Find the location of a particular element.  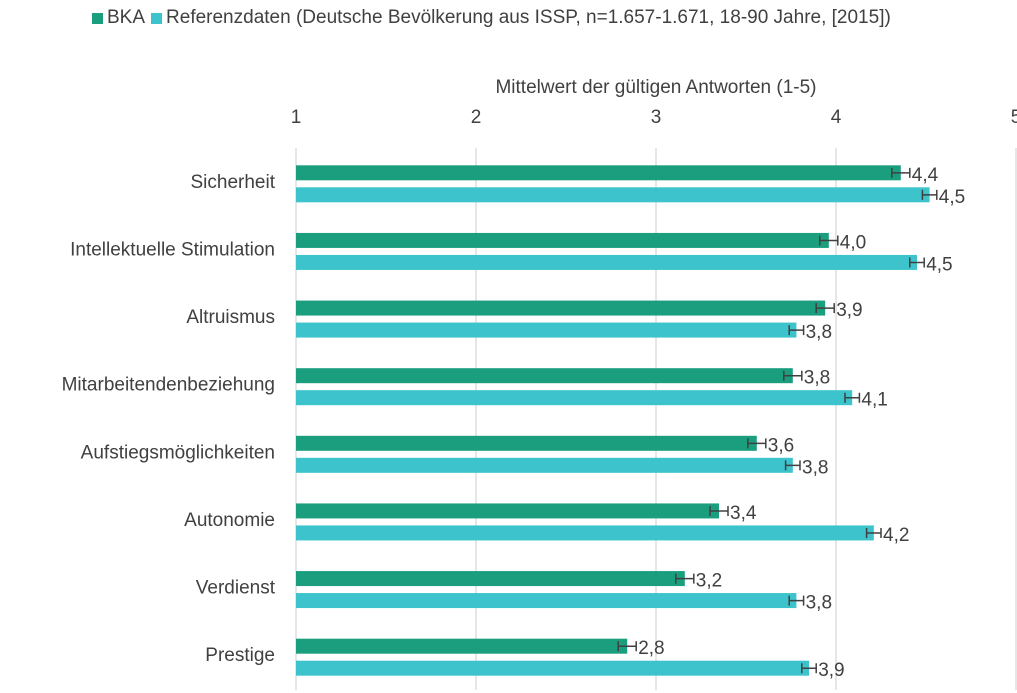

data-label: 3,2 is located at coordinates (709, 581).